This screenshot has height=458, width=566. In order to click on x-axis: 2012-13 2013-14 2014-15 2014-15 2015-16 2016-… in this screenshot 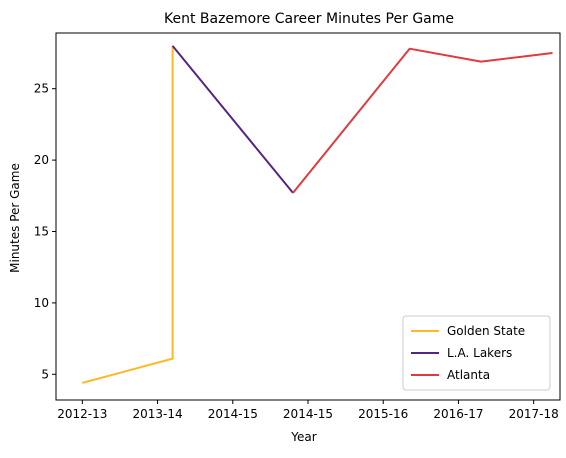, I will do `click(308, 410)`.